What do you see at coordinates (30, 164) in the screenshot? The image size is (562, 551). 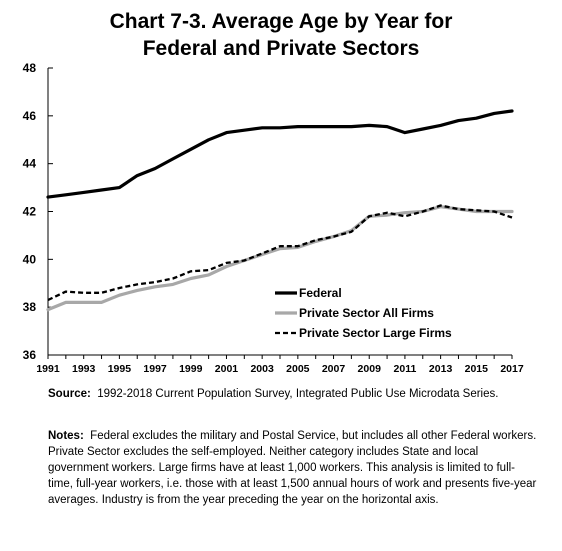 I see `y-tick-label: 44` at bounding box center [30, 164].